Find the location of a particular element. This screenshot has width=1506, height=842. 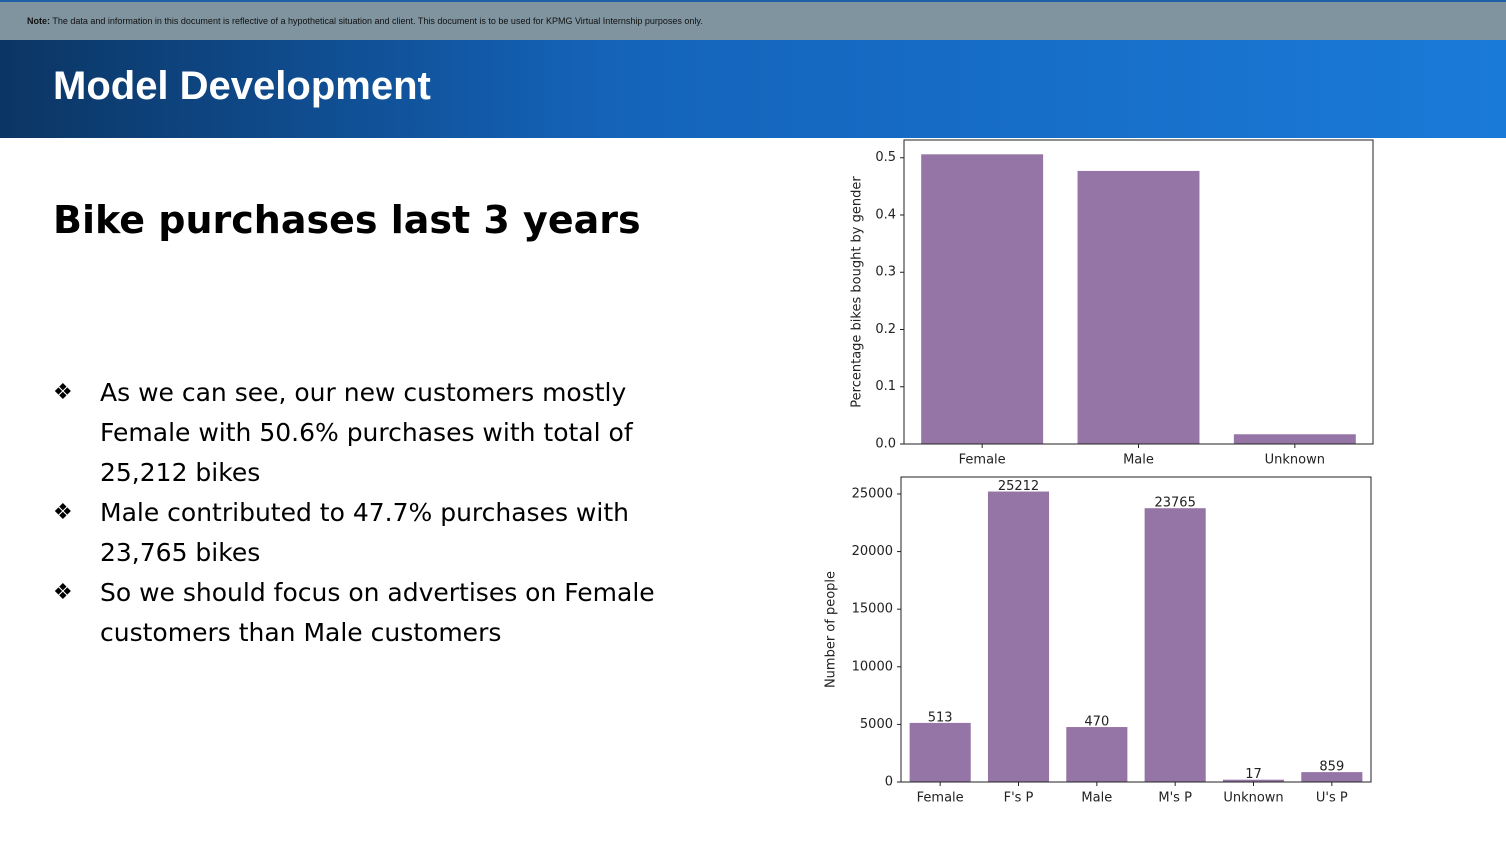

y-tick-label: 5000 is located at coordinates (876, 724).